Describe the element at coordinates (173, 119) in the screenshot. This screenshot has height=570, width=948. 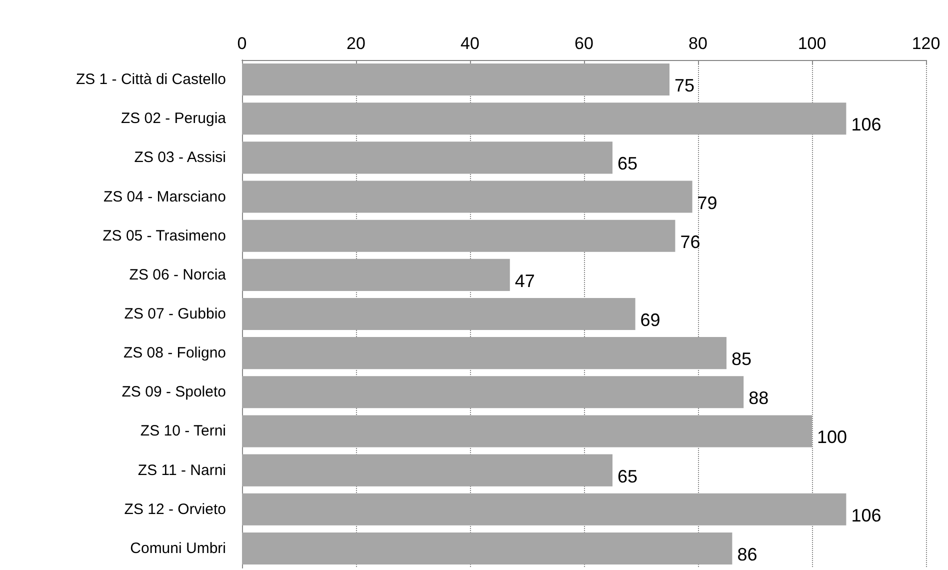
I see `y-tick-label: ZS 02 - Perugia` at that location.